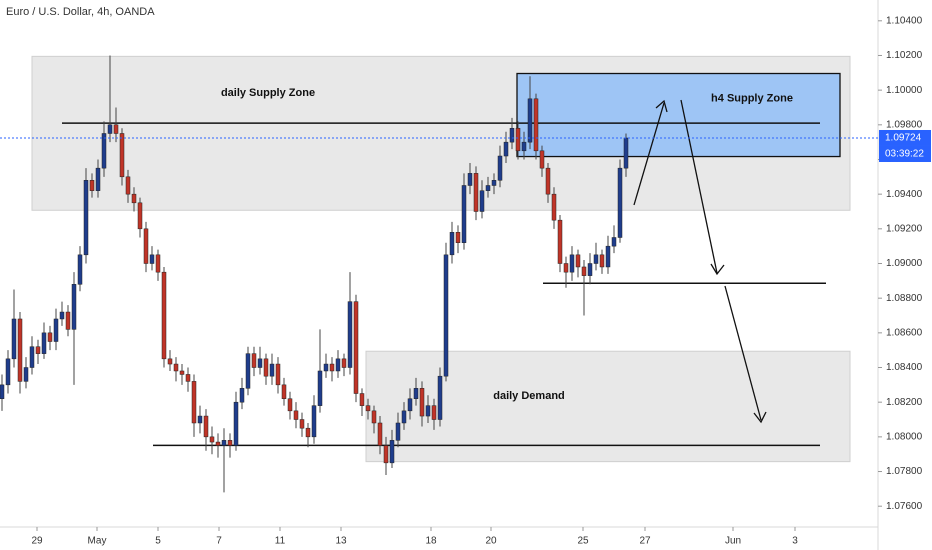 This screenshot has width=932, height=550. Describe the element at coordinates (904, 124) in the screenshot. I see `y-tick-label: 1.09800` at that location.